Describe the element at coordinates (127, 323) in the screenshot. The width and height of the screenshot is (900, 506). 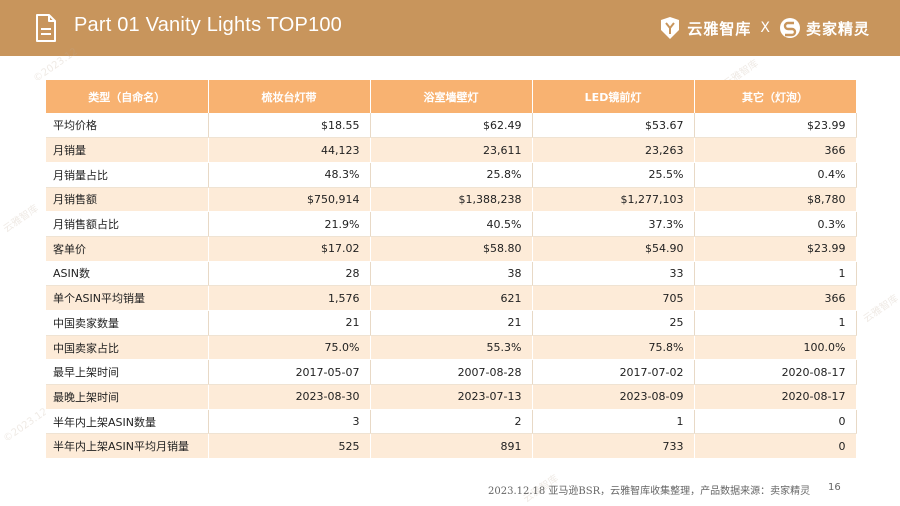
I see `row-label: 中国卖家数量` at that location.